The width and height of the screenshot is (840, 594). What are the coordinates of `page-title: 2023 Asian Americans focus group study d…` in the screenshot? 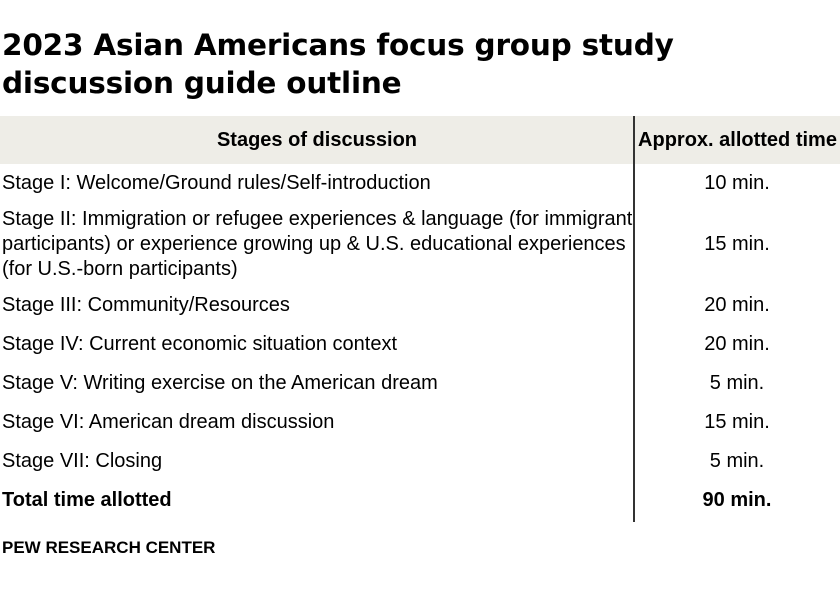 It's located at (338, 64).